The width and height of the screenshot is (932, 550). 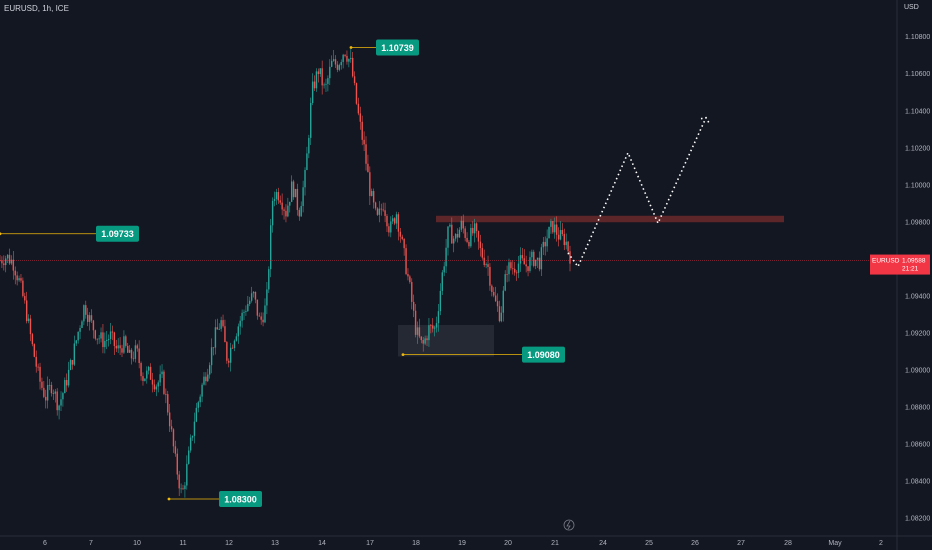 What do you see at coordinates (543, 354) in the screenshot?
I see `price-label-badge` at bounding box center [543, 354].